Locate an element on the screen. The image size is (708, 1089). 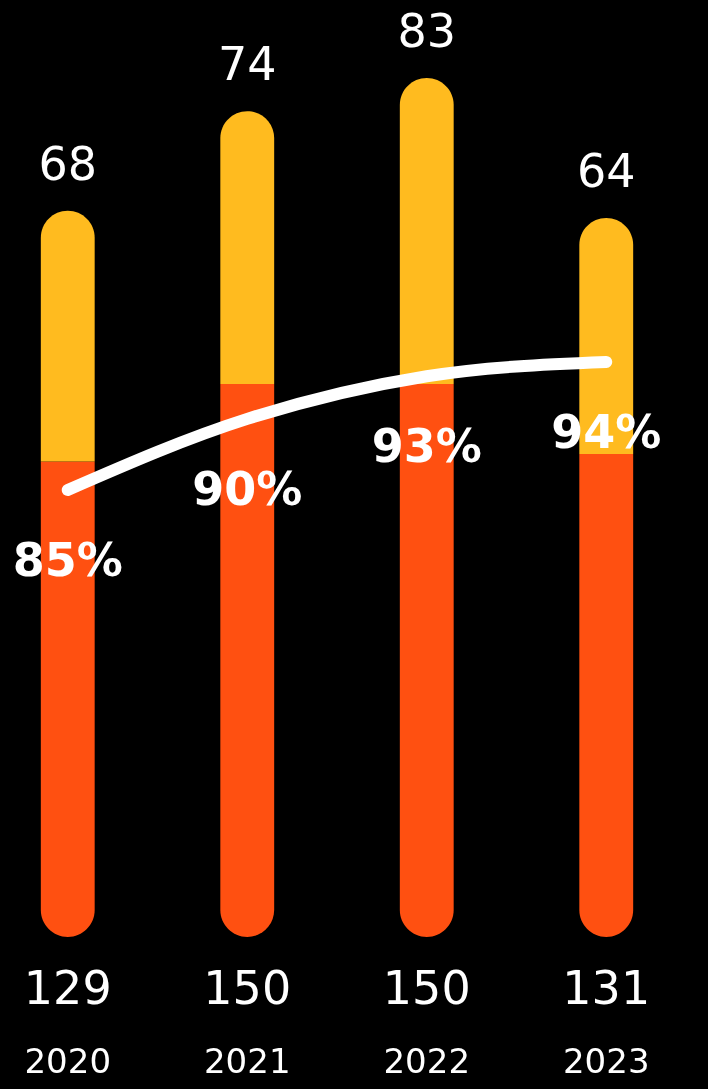
data-label: 131 is located at coordinates (606, 988).